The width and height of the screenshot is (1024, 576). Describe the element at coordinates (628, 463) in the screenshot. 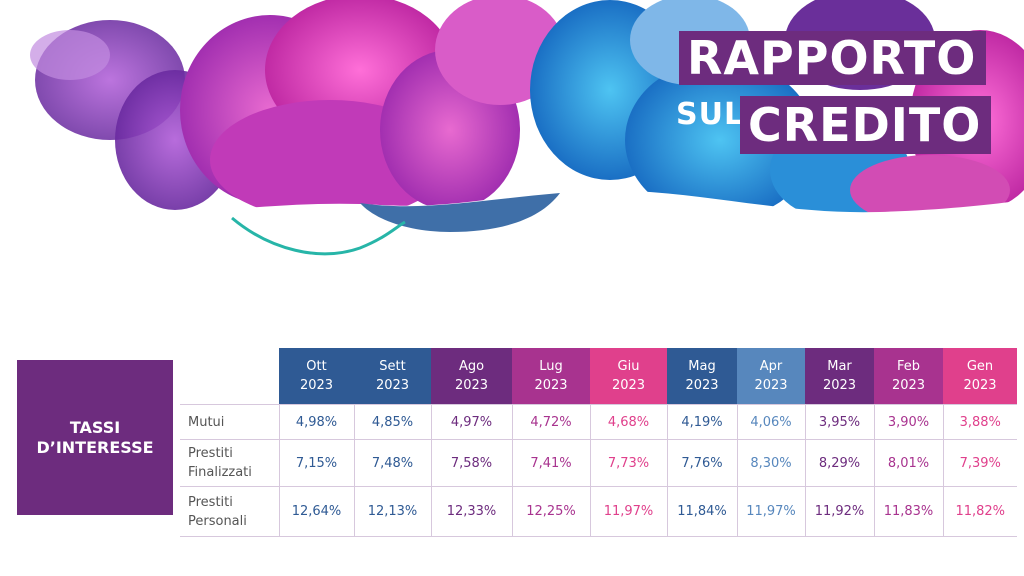

I see `rate-cell: 7,73%` at that location.